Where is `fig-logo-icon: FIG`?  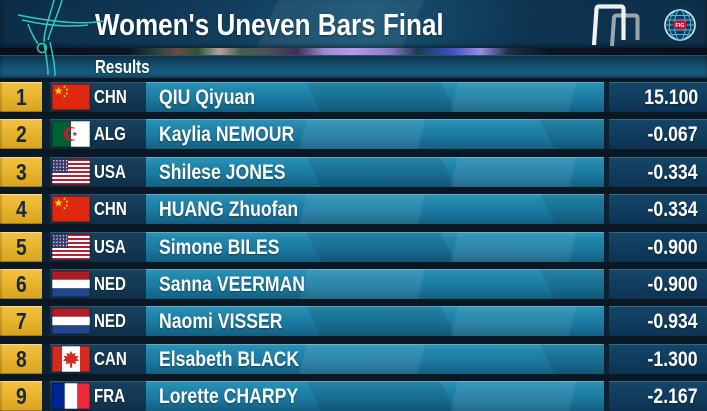 fig-logo-icon: FIG is located at coordinates (680, 25).